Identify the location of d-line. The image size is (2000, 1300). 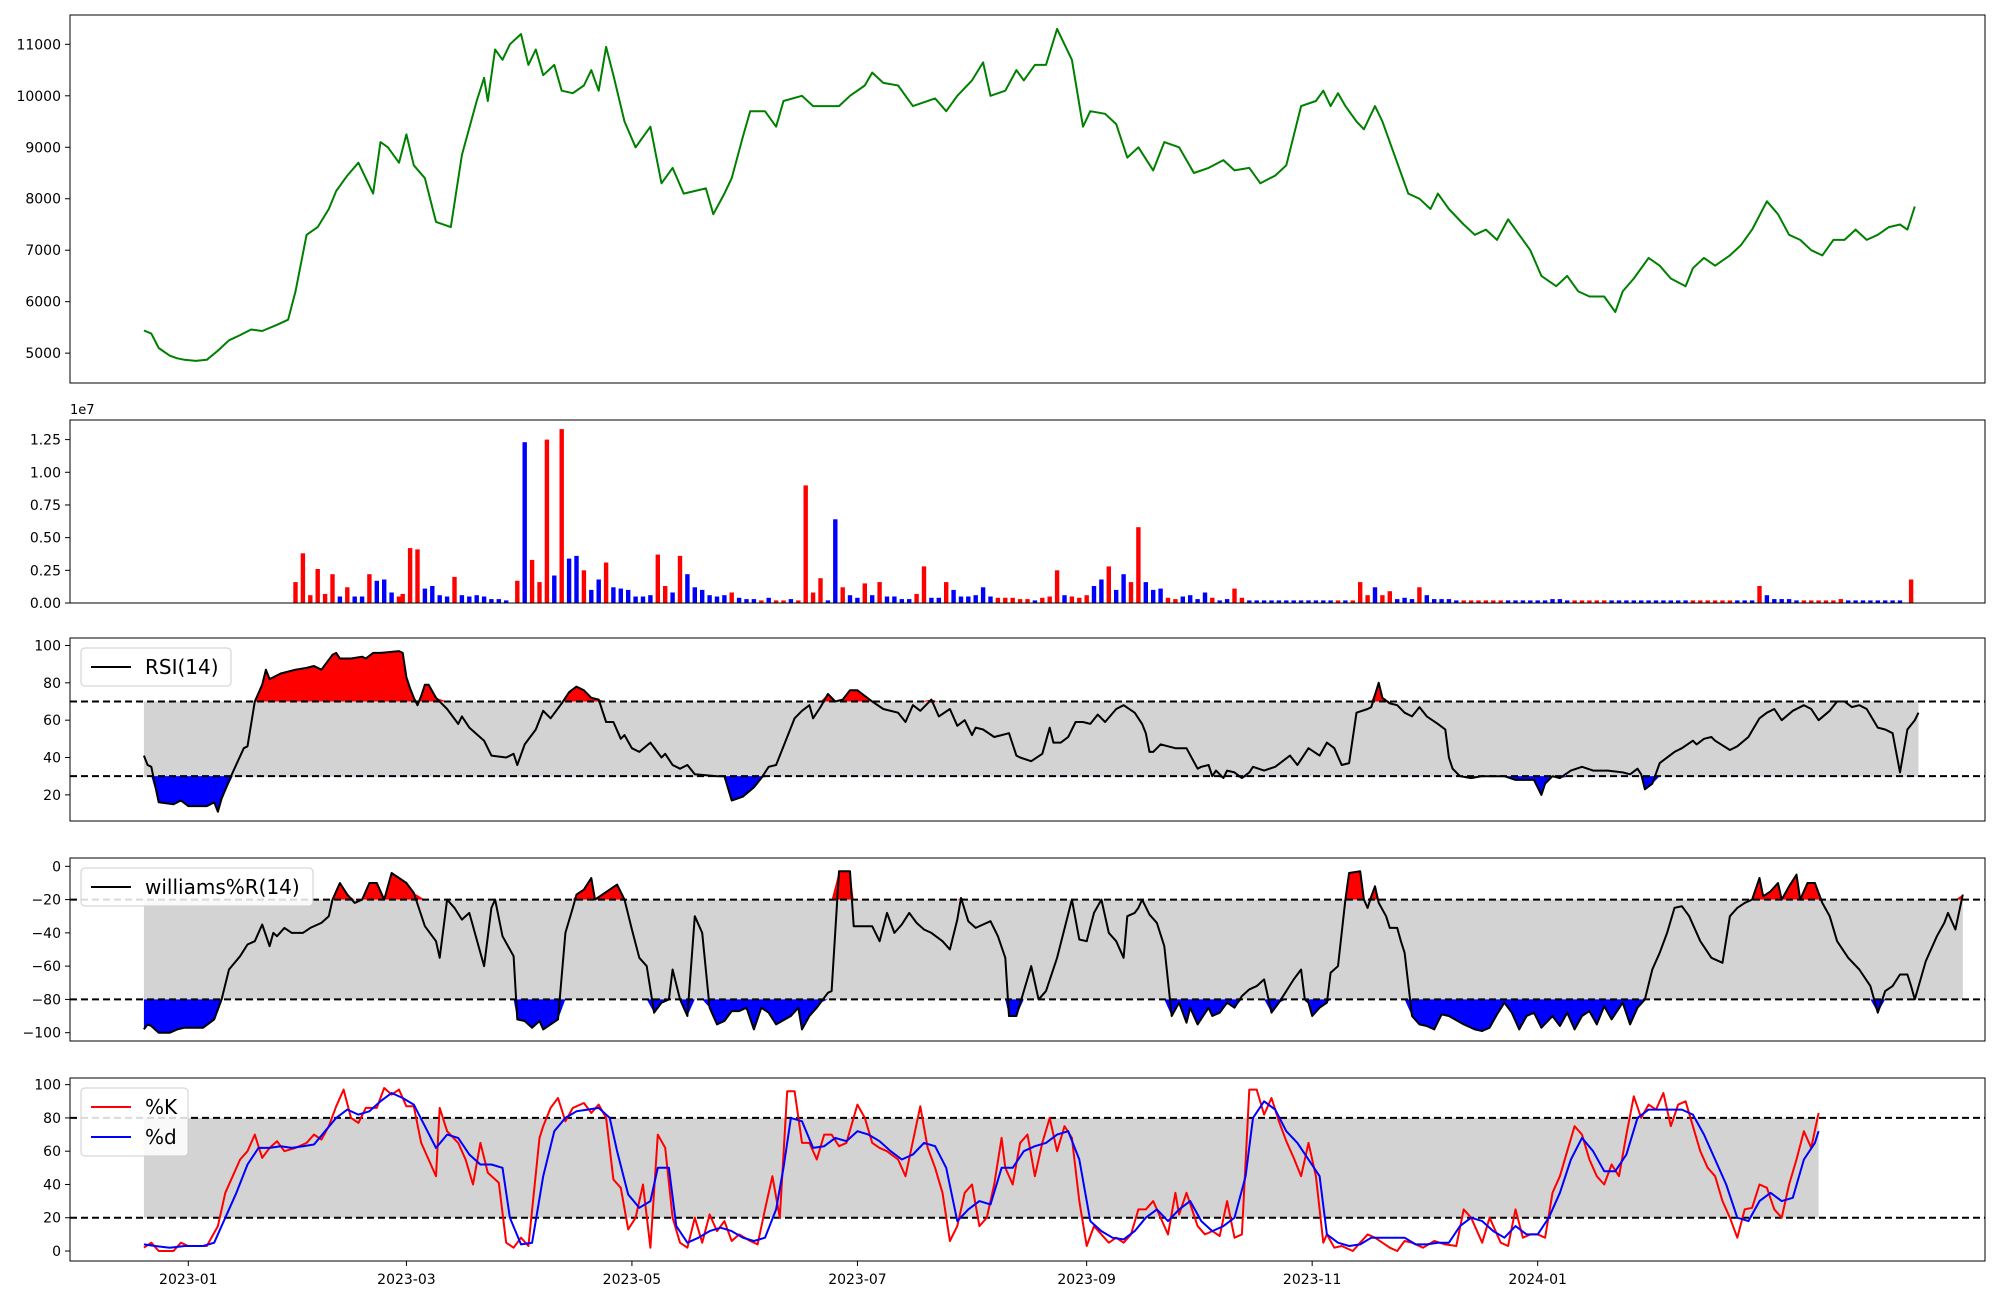
(981, 1170).